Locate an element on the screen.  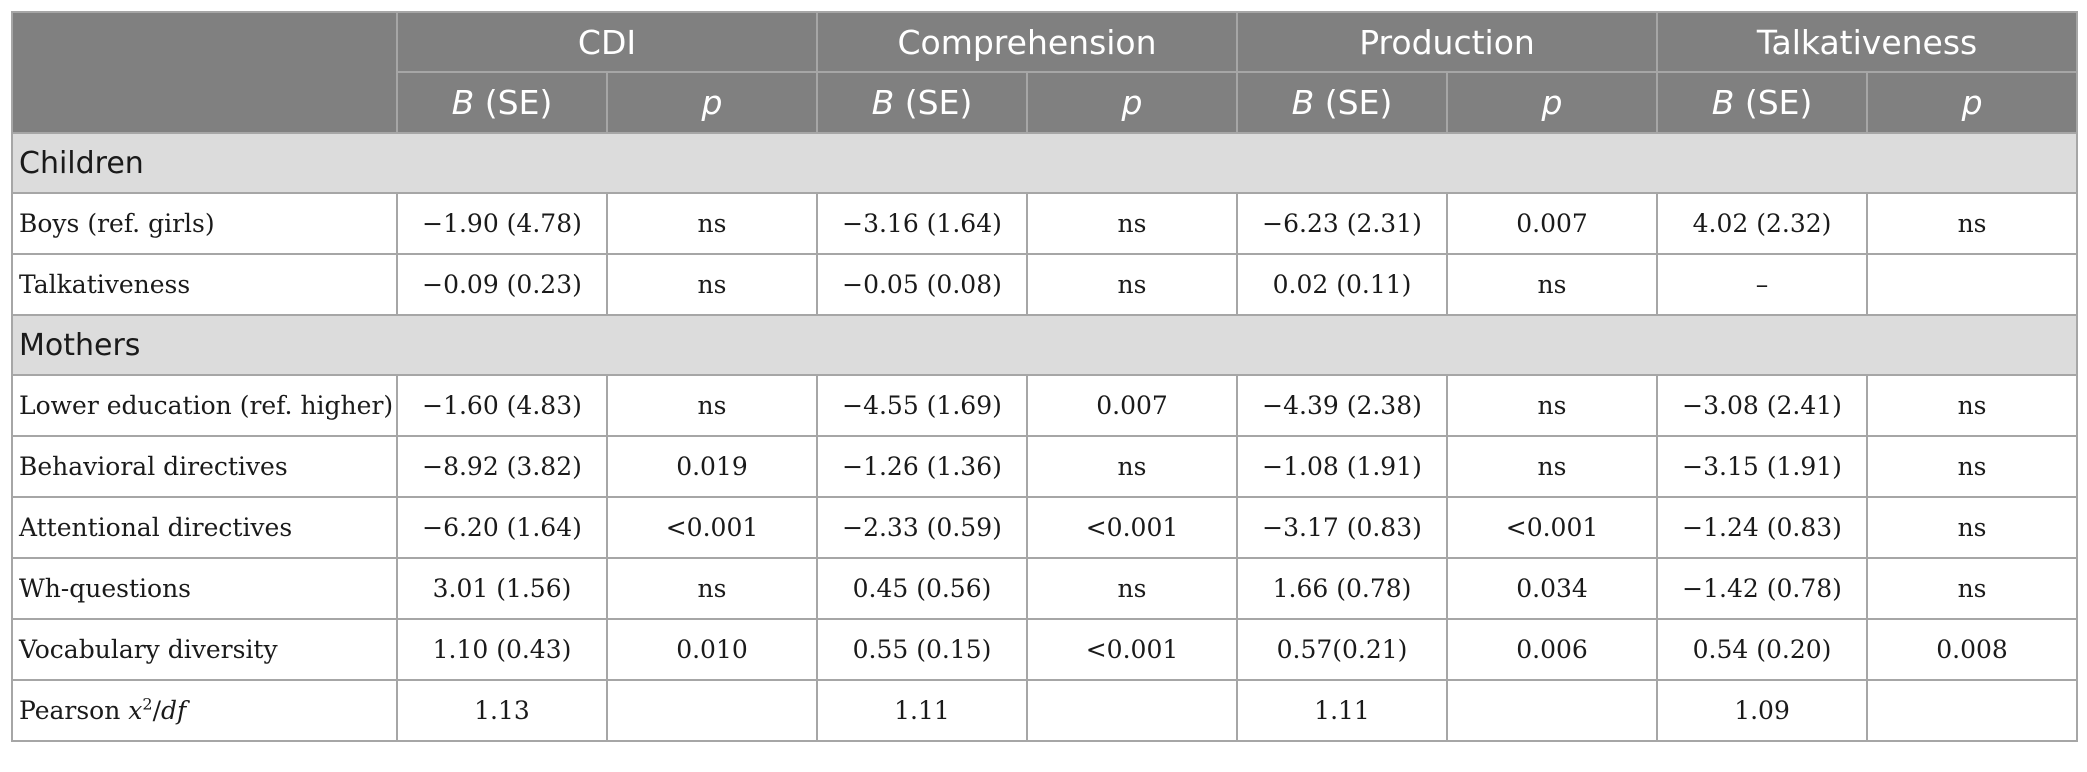
row-label: Boys (ref. girls) is located at coordinates (204, 223).